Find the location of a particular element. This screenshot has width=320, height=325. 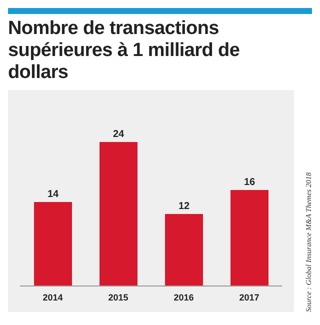

data-label: 14 is located at coordinates (53, 194).